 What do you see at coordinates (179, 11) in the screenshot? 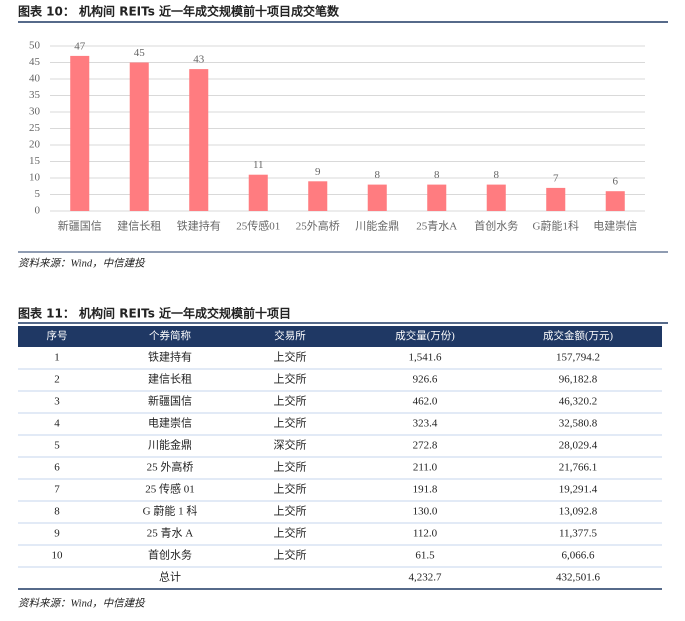
I see `chart-title: 图表 10： 机构间 REITs 近一年成交规模前十项目成交笔数` at bounding box center [179, 11].